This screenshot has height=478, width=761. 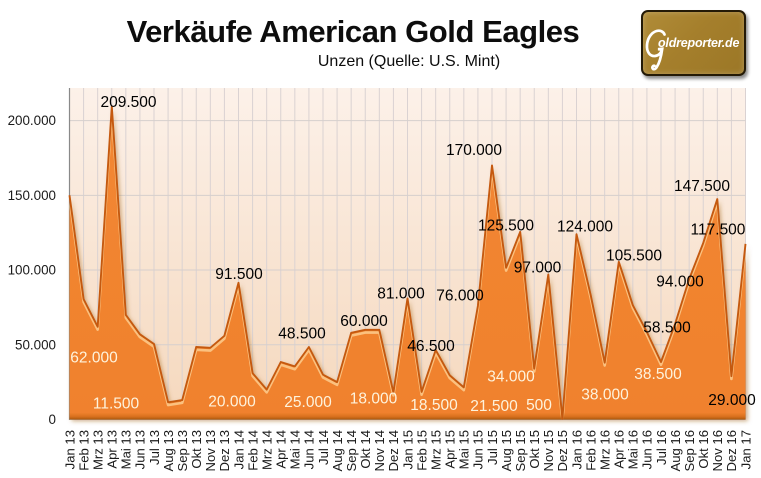 What do you see at coordinates (590, 450) in the screenshot?
I see `svg-text: Feb 16` at bounding box center [590, 450].